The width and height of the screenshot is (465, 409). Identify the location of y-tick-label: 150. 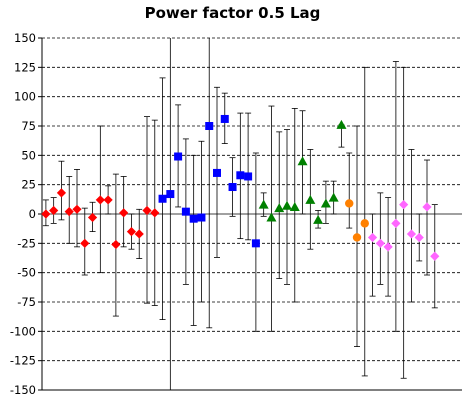
(25, 38).